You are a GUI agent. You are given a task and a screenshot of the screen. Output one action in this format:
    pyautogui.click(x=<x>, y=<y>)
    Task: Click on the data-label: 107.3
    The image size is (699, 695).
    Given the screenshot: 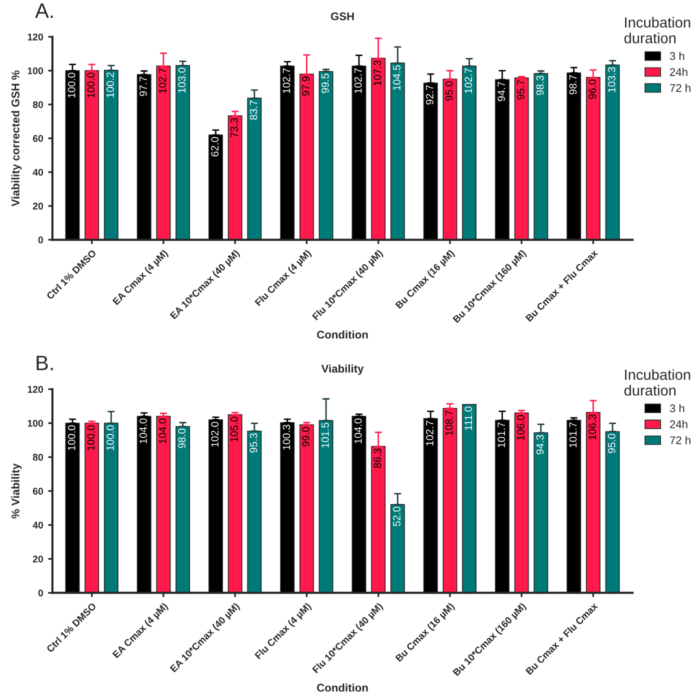 What is the action you would take?
    pyautogui.click(x=378, y=73)
    